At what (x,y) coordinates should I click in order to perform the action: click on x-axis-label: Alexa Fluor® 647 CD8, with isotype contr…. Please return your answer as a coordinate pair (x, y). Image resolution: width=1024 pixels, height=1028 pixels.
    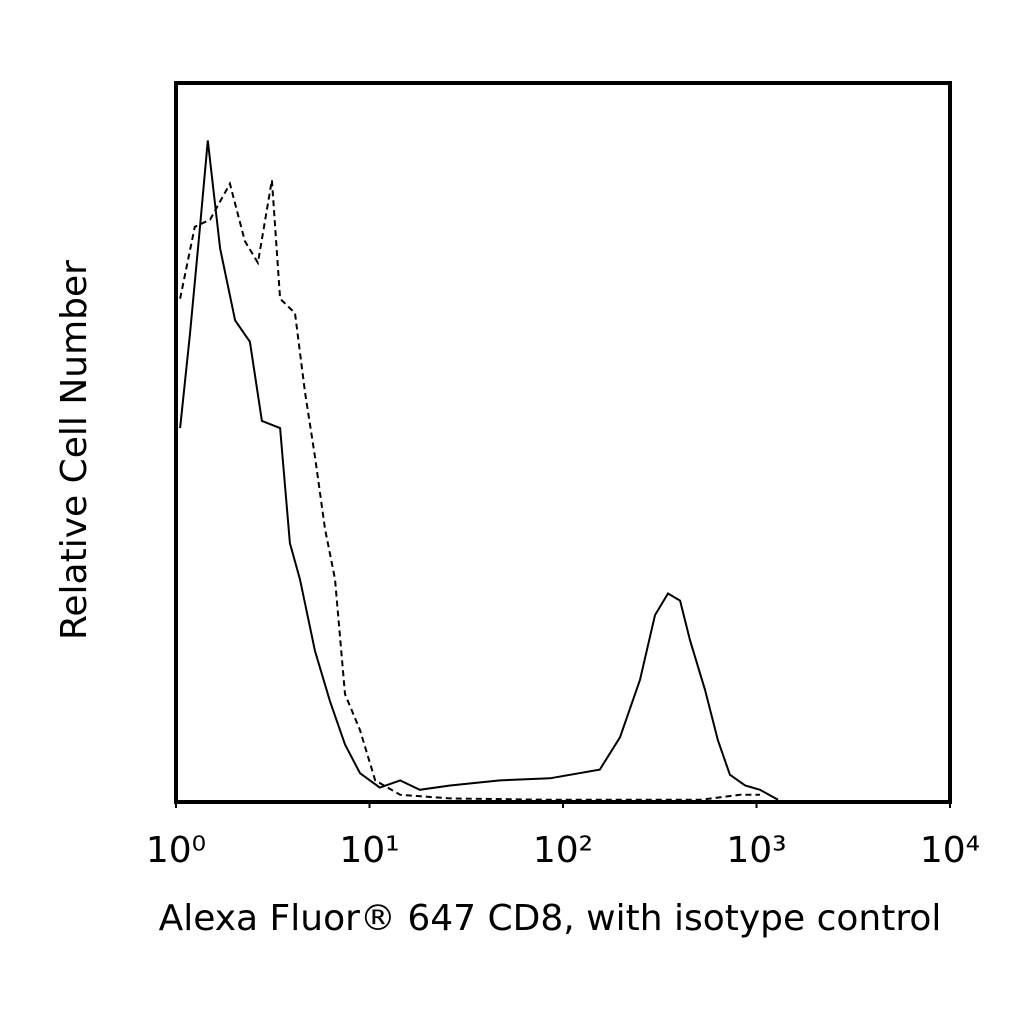
    Looking at the image, I should click on (550, 918).